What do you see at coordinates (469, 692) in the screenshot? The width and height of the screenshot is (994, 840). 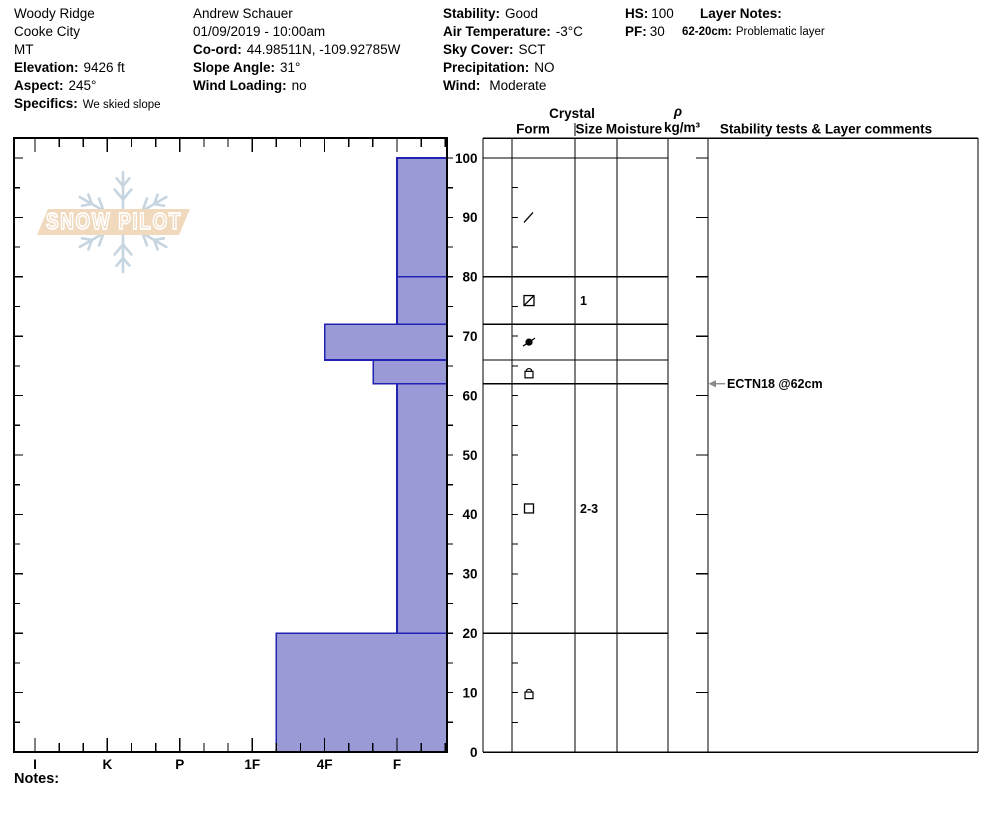 I see `depth-axis-label: 10` at bounding box center [469, 692].